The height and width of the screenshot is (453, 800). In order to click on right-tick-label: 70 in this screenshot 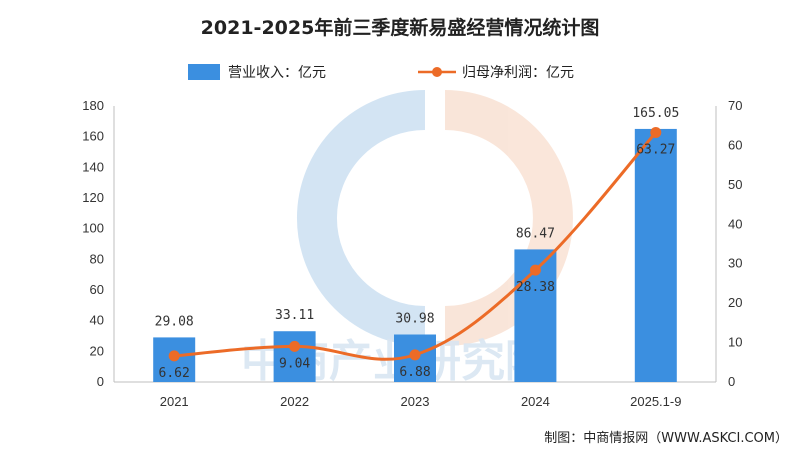, I will do `click(735, 105)`.